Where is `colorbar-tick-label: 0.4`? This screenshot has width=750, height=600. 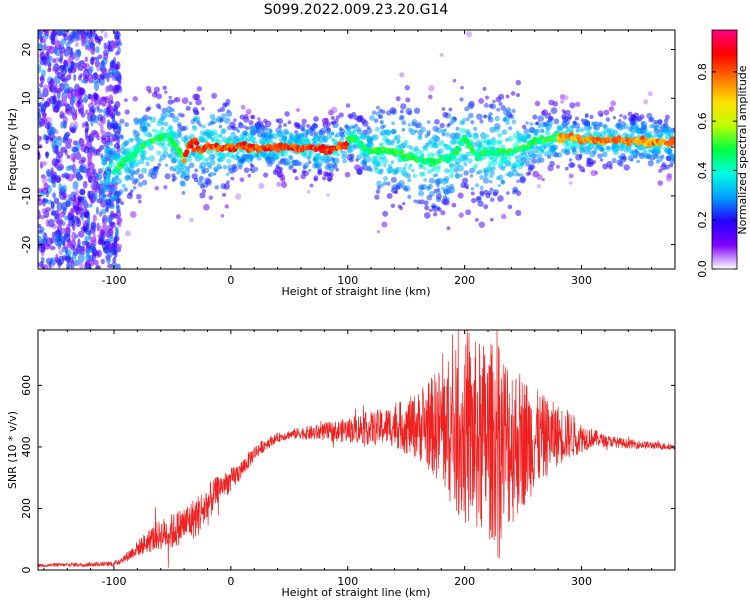 colorbar-tick-label: 0.4 is located at coordinates (702, 171).